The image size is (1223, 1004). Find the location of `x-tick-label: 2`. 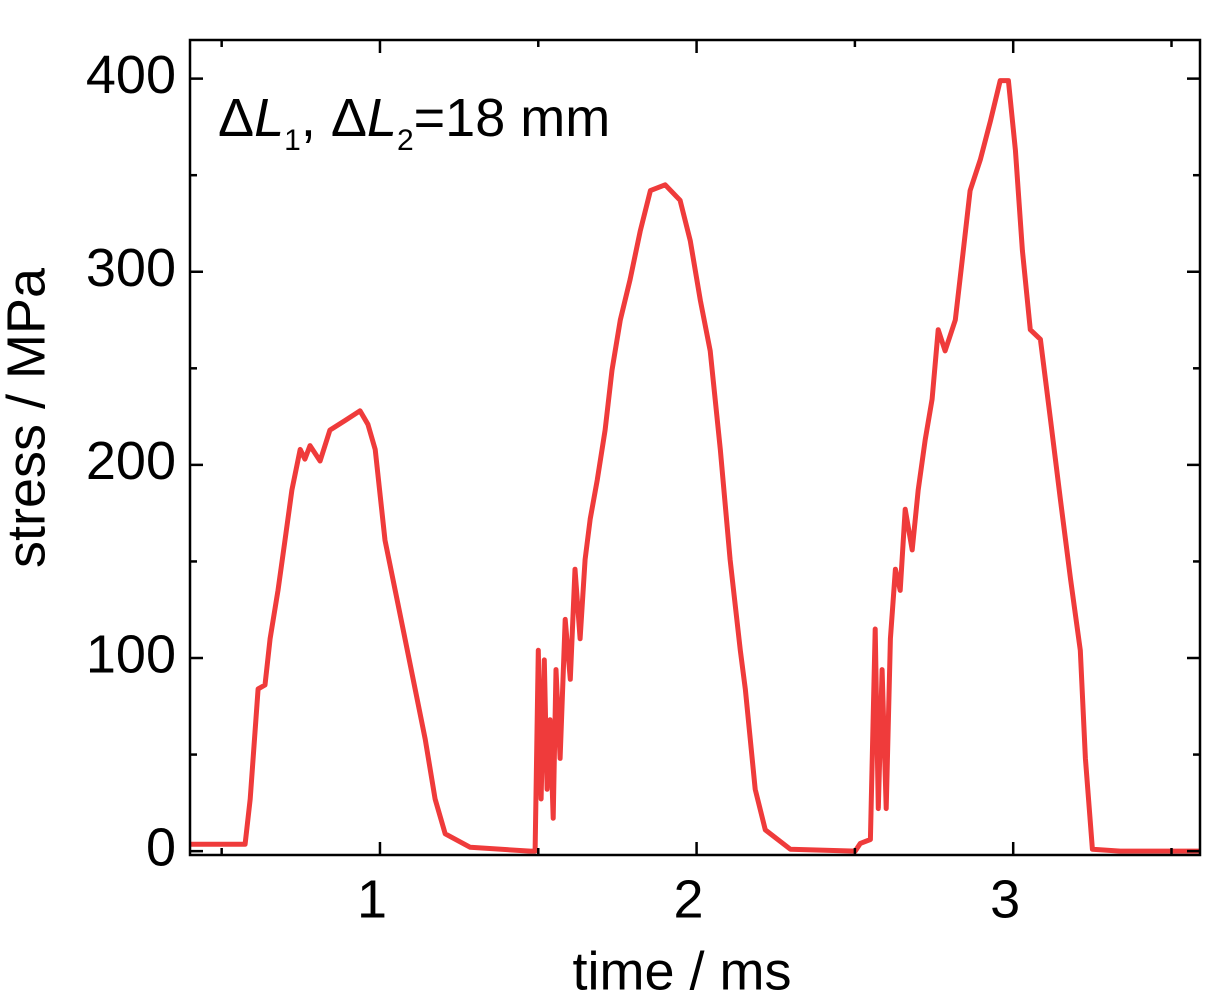

x-tick-label: 2 is located at coordinates (689, 899).